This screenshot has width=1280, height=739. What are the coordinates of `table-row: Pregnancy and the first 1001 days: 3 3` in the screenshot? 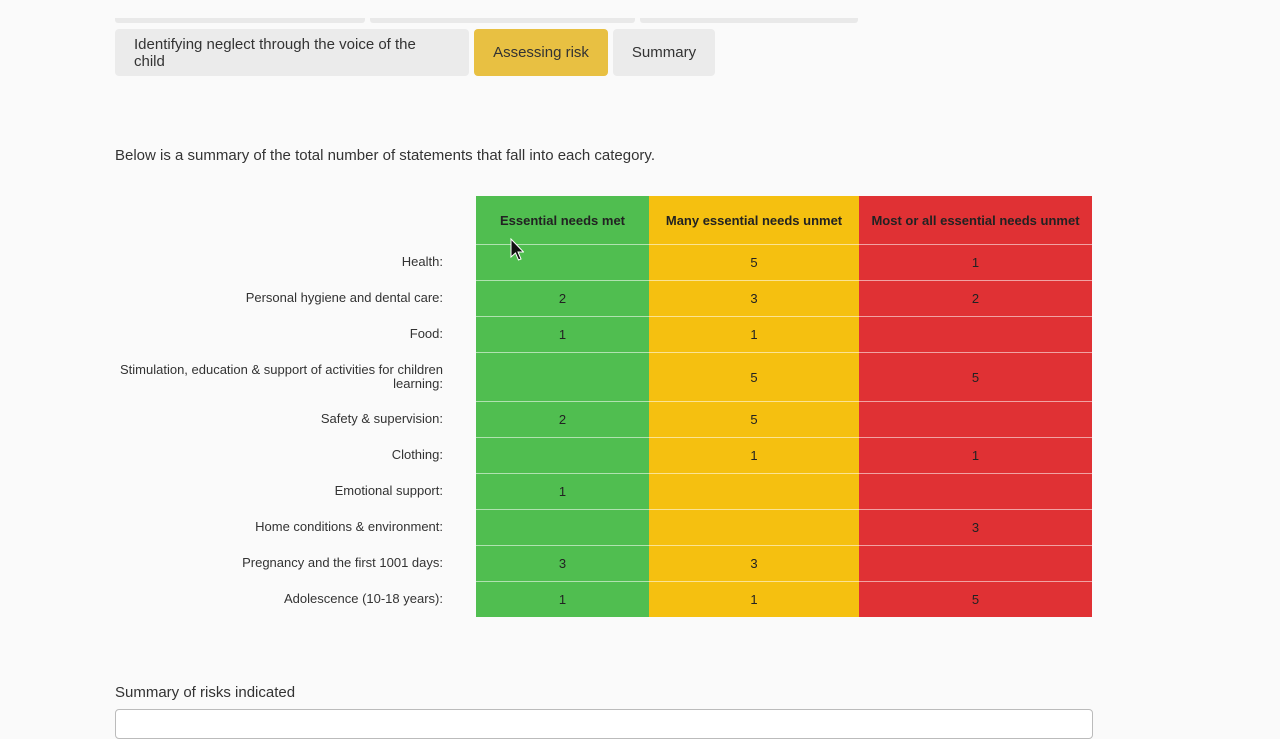 It's located at (604, 563).